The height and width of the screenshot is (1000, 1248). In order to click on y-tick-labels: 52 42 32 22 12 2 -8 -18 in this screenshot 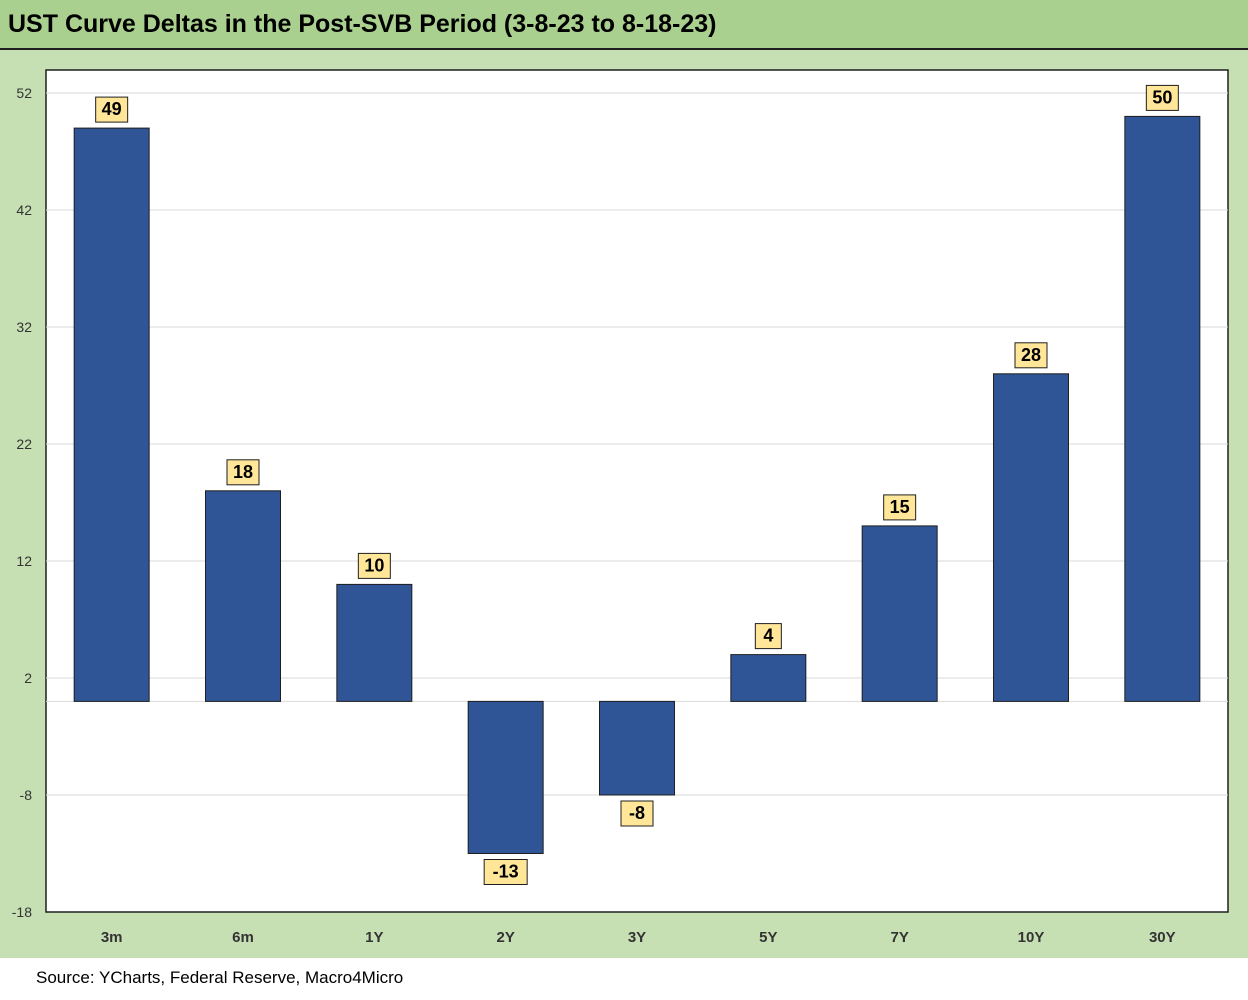, I will do `click(22, 502)`.